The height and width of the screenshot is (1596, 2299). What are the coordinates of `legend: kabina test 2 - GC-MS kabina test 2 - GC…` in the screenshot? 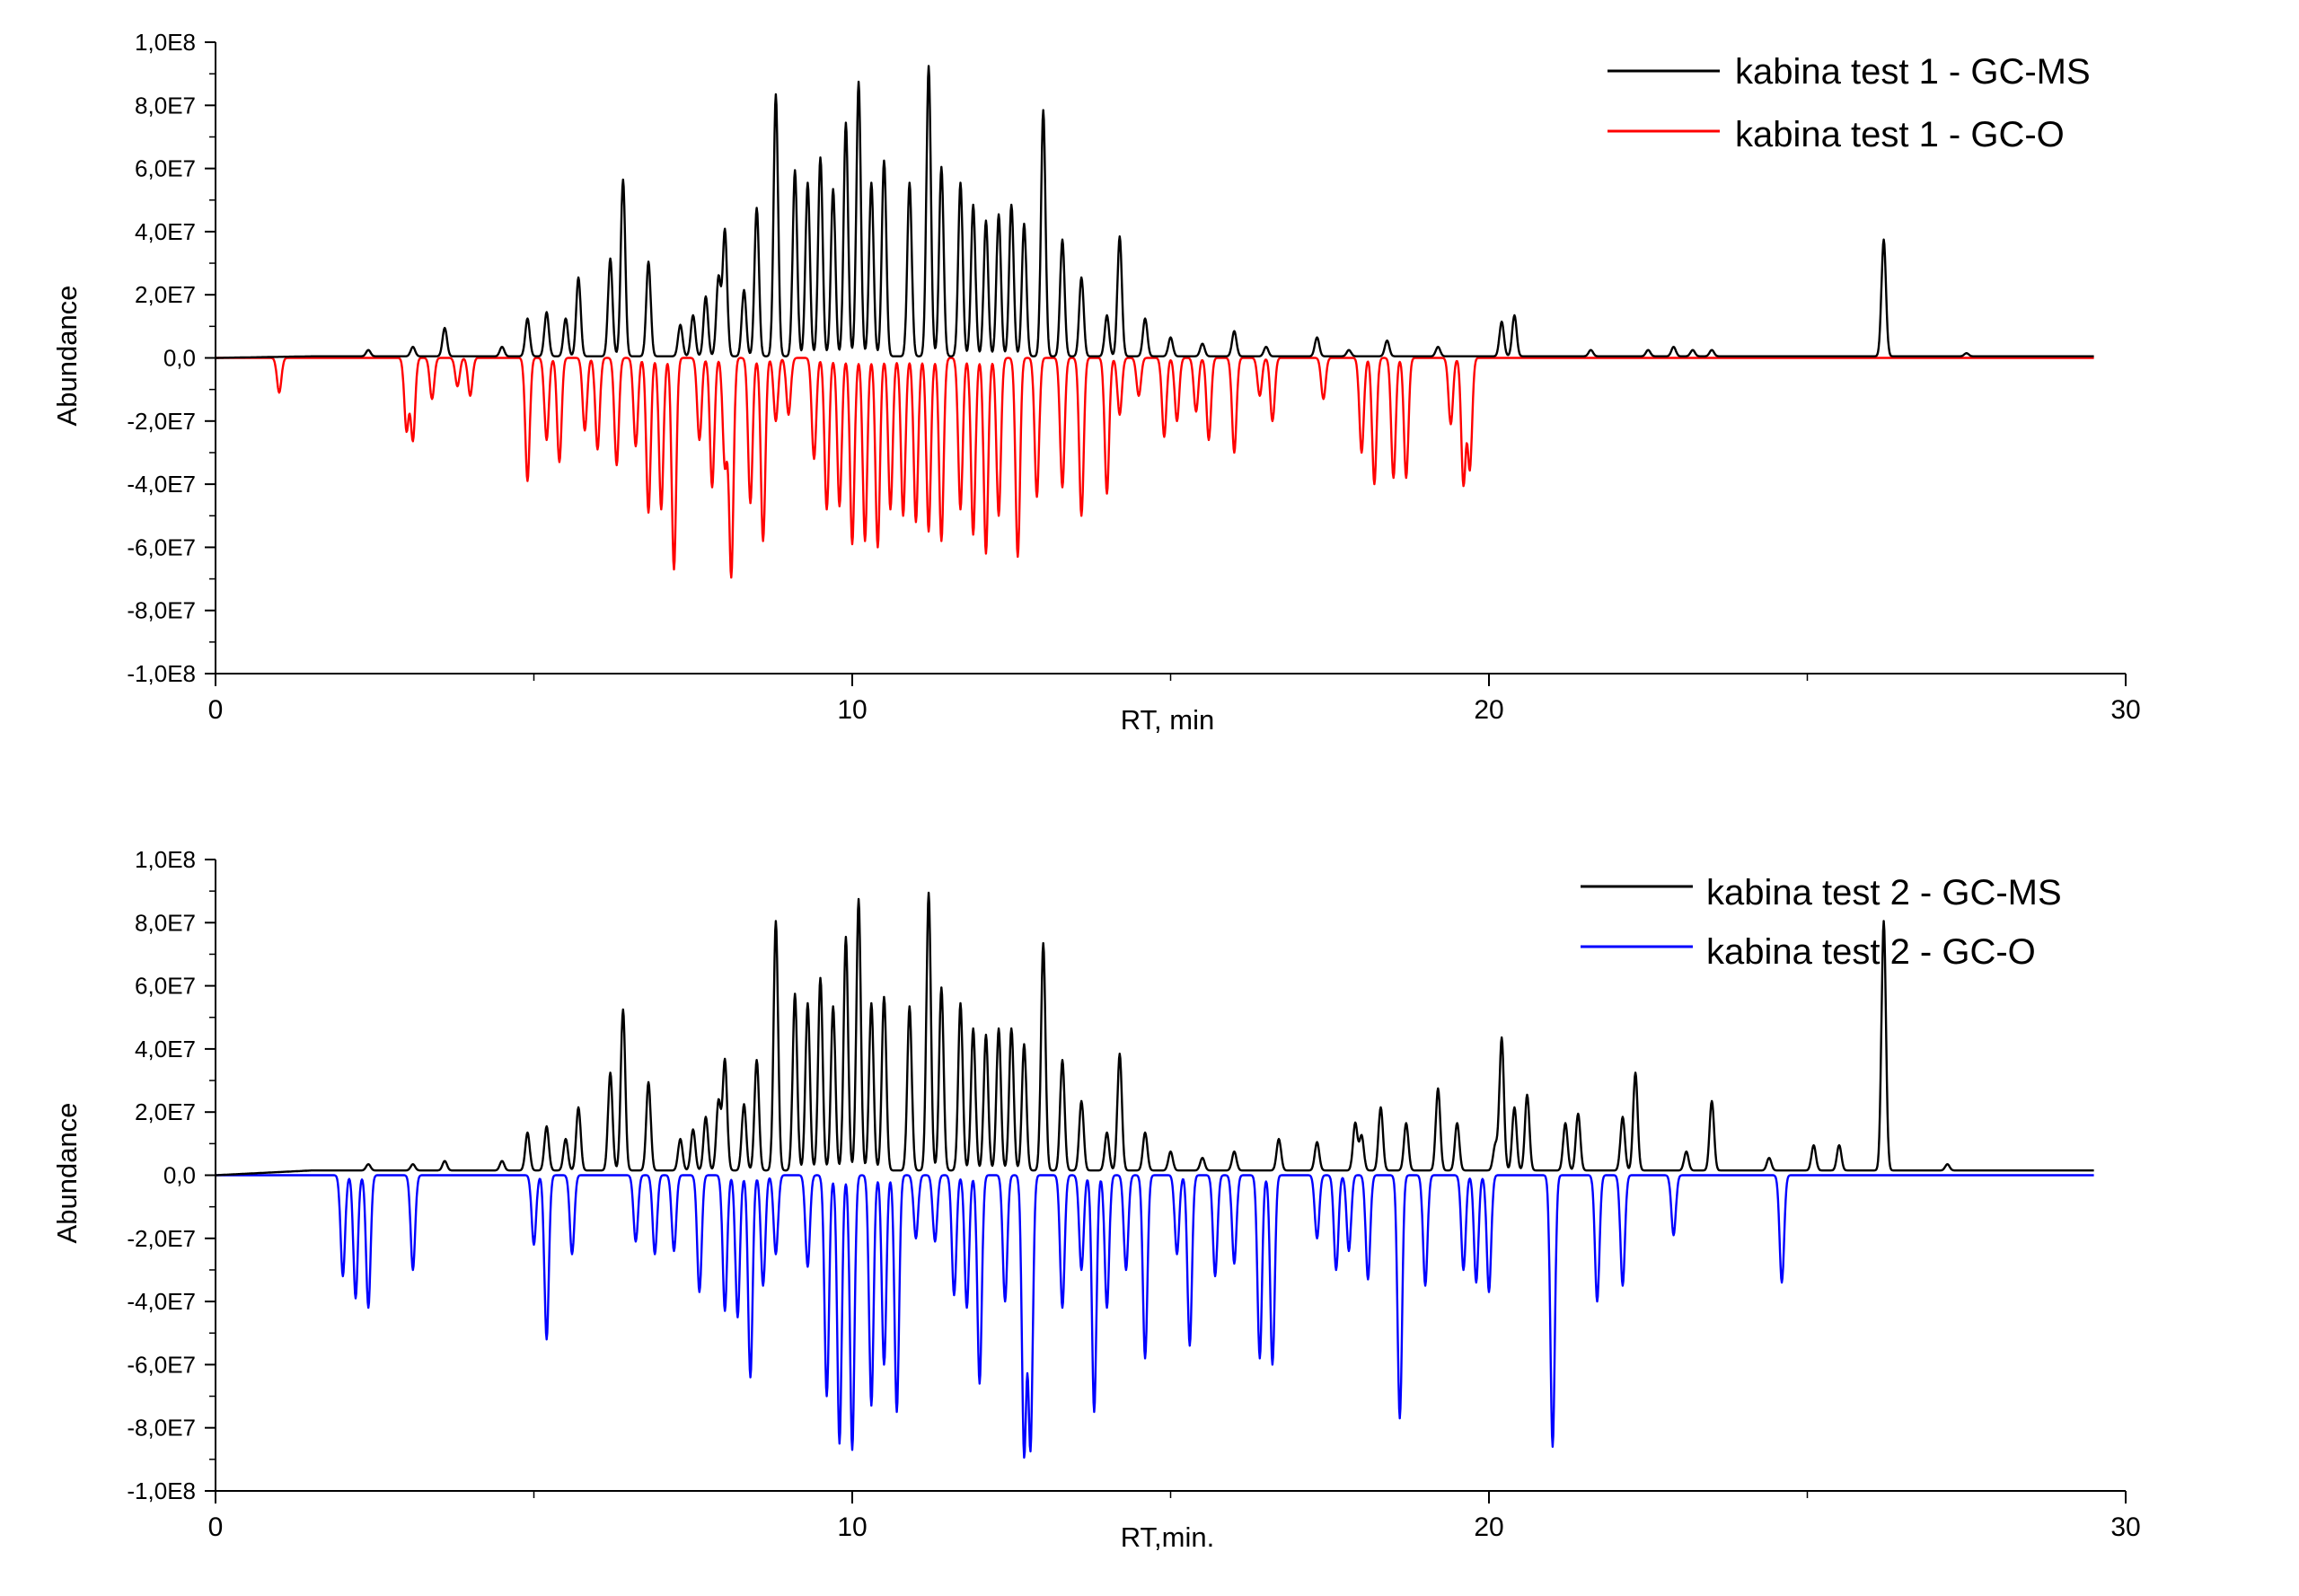 It's located at (1822, 922).